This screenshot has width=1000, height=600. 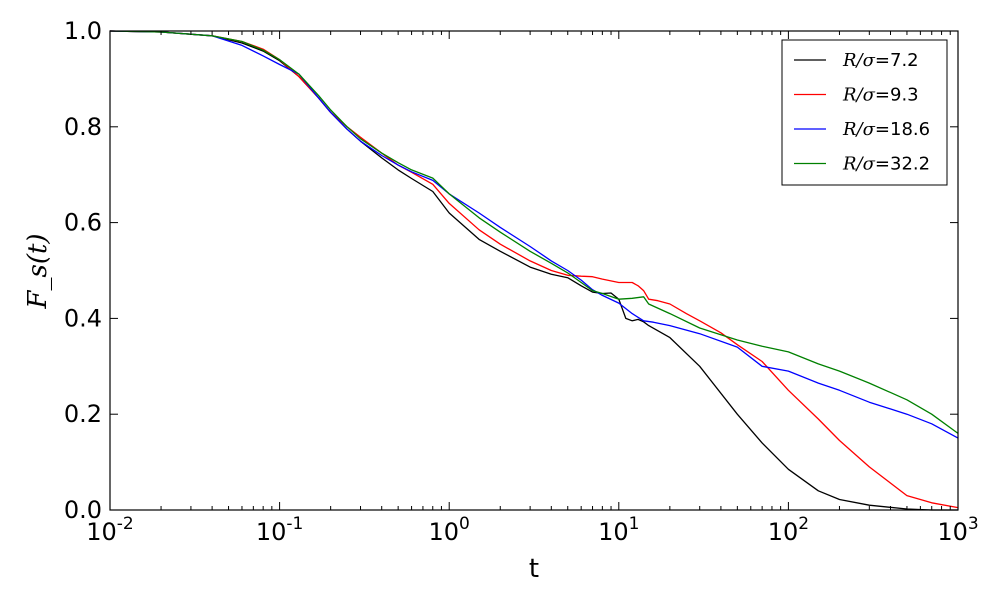 What do you see at coordinates (83, 127) in the screenshot?
I see `y-tick-label: 0.8` at bounding box center [83, 127].